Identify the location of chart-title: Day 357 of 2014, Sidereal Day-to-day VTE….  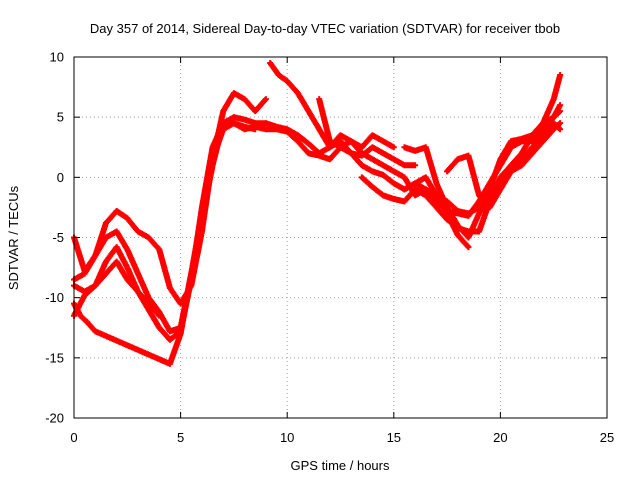
(325, 28).